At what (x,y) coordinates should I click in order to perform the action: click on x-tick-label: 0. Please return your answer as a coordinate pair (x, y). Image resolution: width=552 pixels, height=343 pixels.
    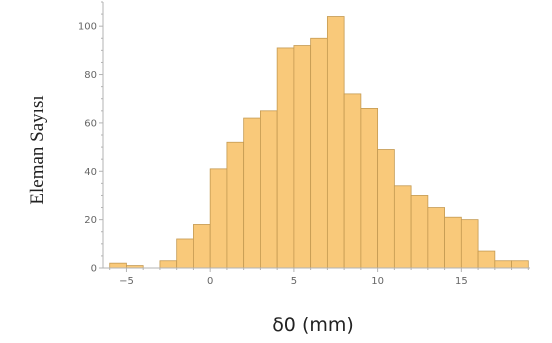
    Looking at the image, I should click on (210, 281).